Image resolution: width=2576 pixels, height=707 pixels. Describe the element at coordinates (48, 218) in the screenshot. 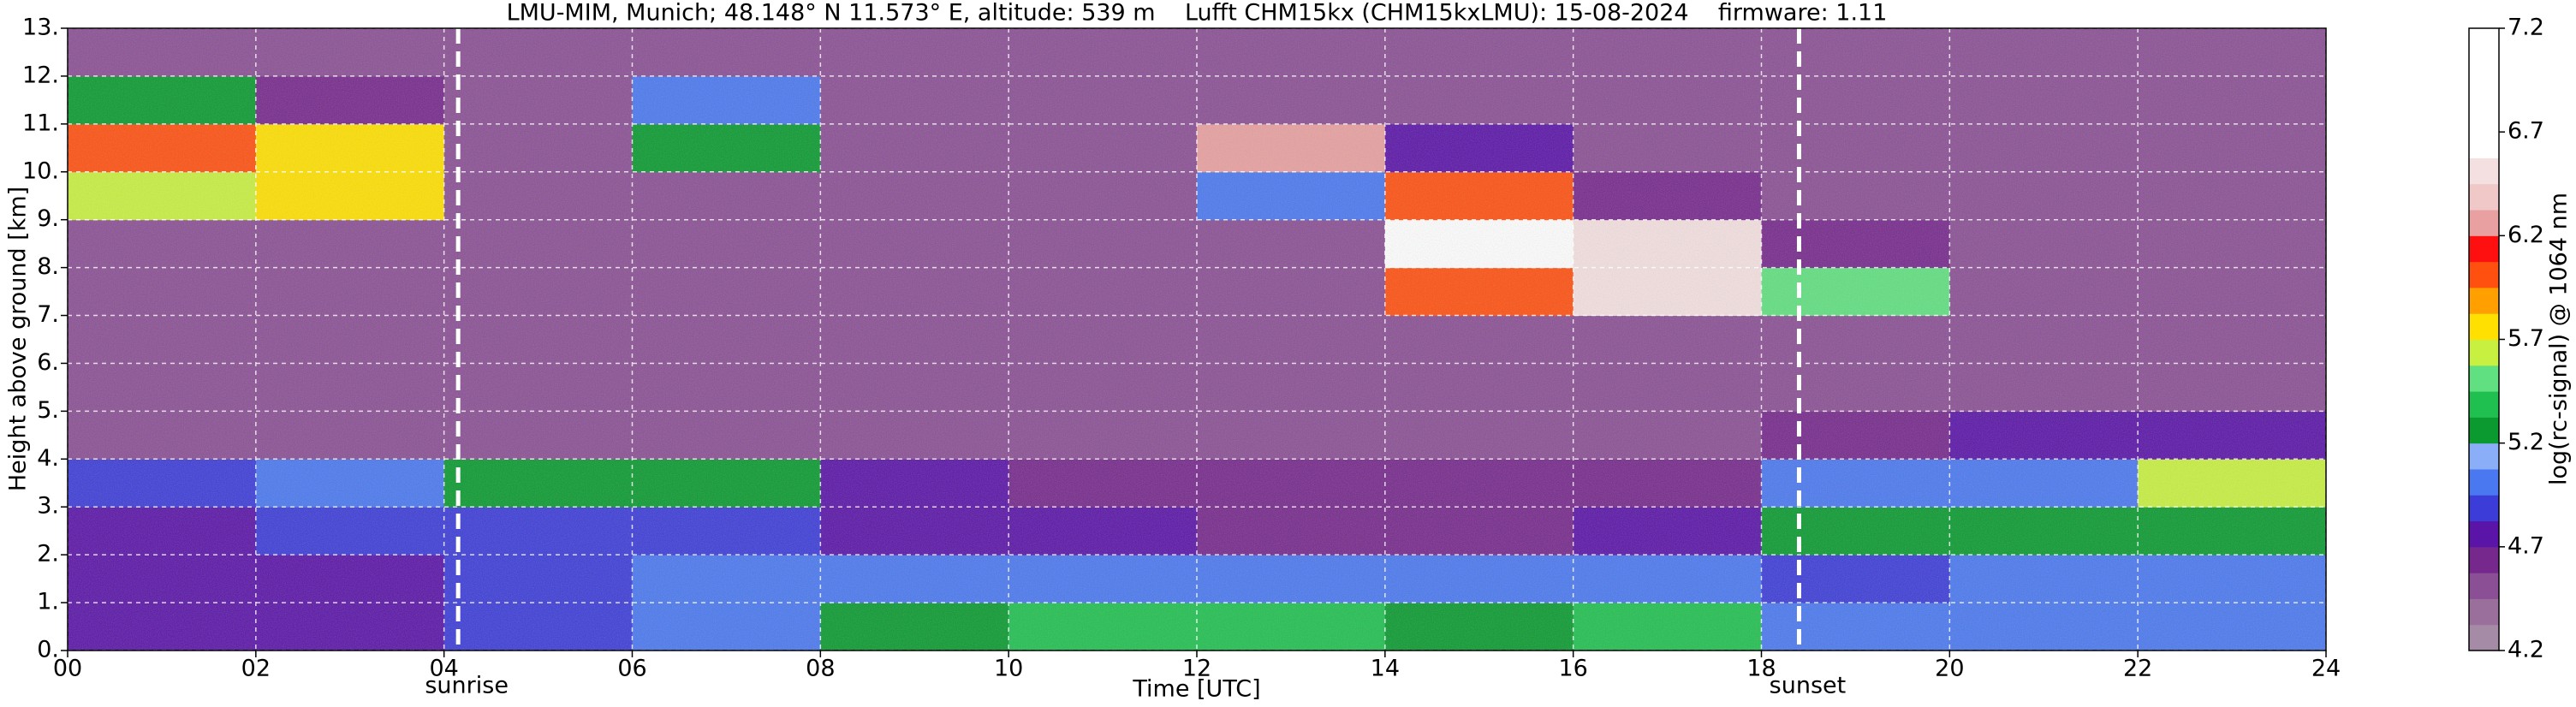

I see `y-tick-label: 9.` at that location.